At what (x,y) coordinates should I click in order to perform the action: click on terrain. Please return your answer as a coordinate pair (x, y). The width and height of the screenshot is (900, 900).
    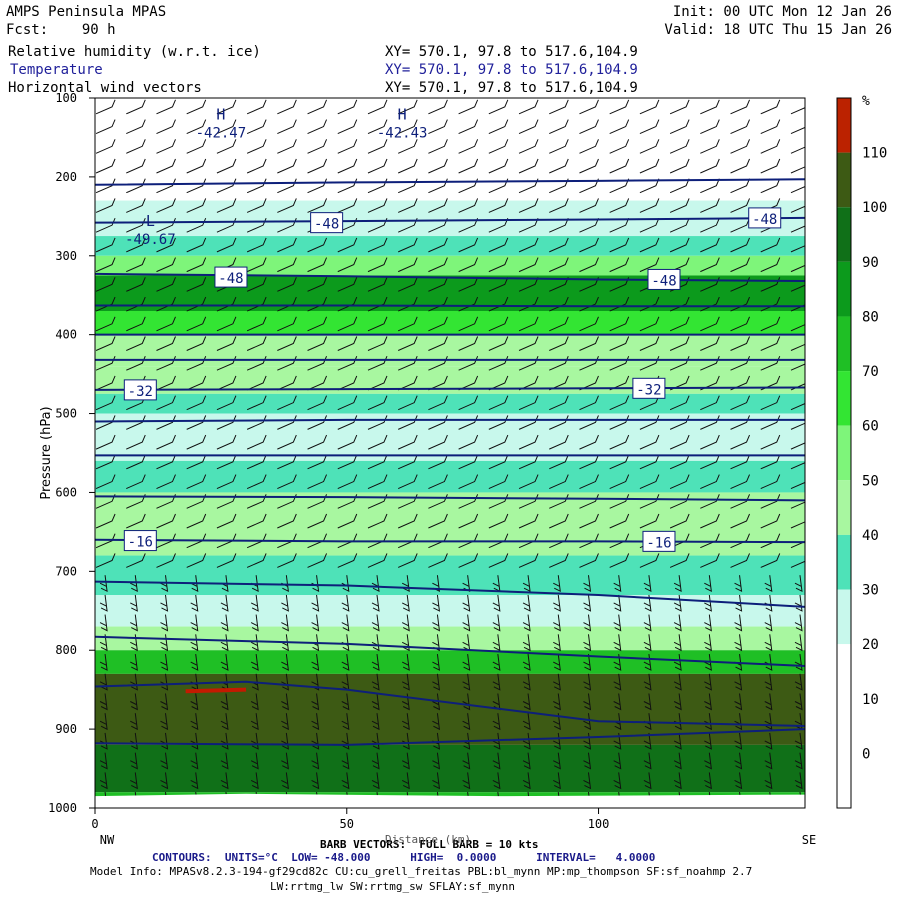
    Looking at the image, I should click on (450, 800).